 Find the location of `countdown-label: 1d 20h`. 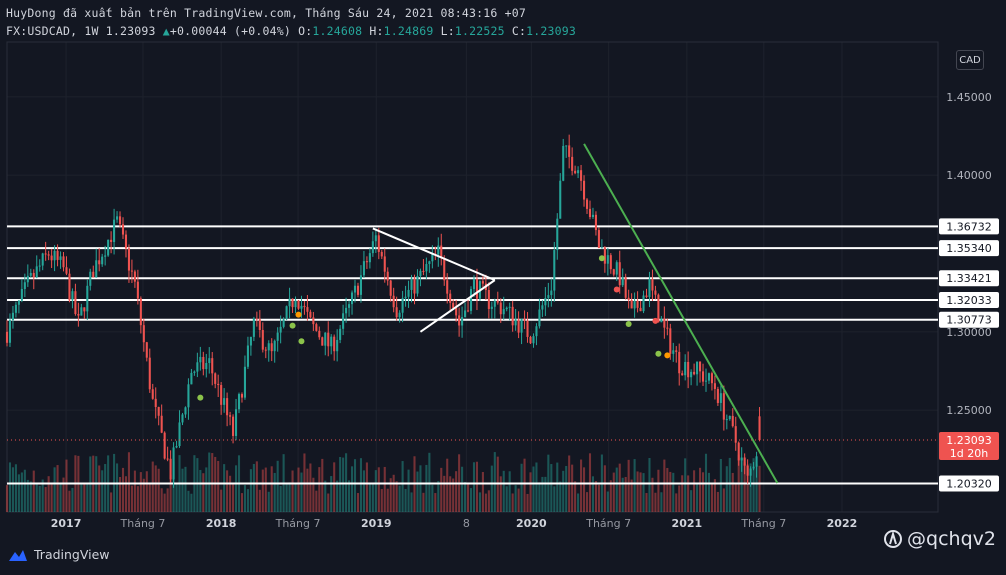

countdown-label: 1d 20h is located at coordinates (969, 453).